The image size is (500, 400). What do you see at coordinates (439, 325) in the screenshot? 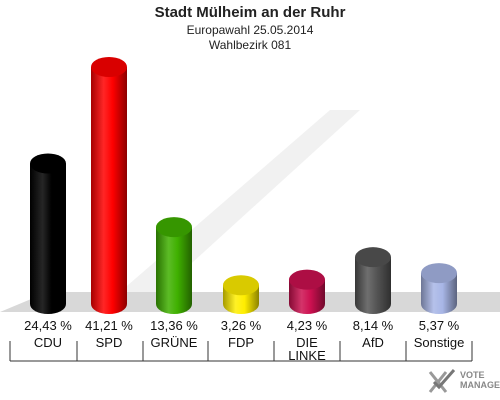
I see `value-label-sonstige: 5,37 %` at bounding box center [439, 325].